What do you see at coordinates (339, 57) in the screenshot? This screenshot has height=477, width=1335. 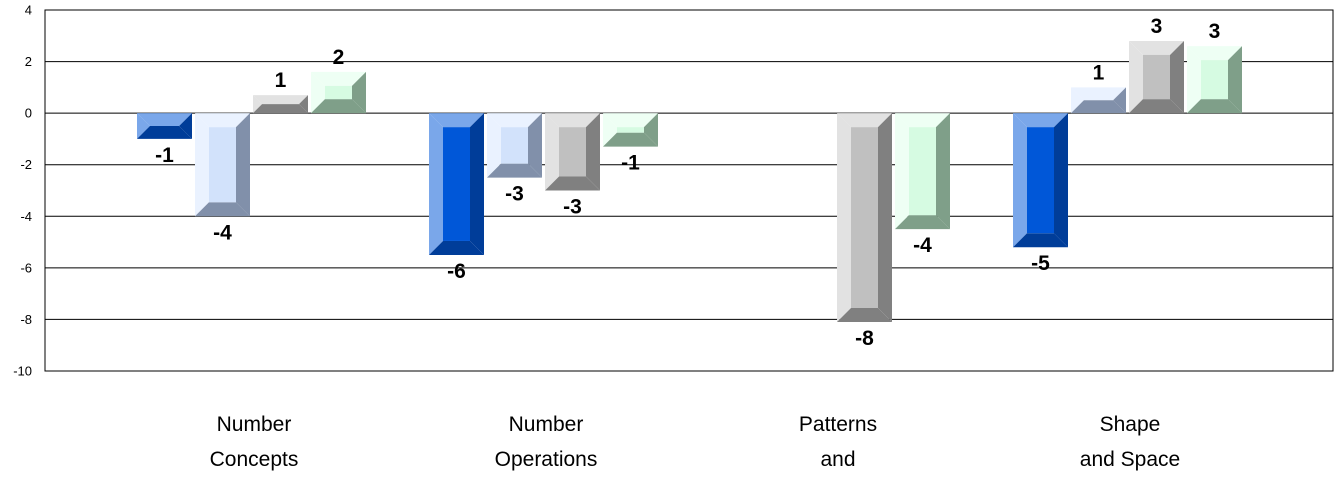 I see `data-label: 2` at bounding box center [339, 57].